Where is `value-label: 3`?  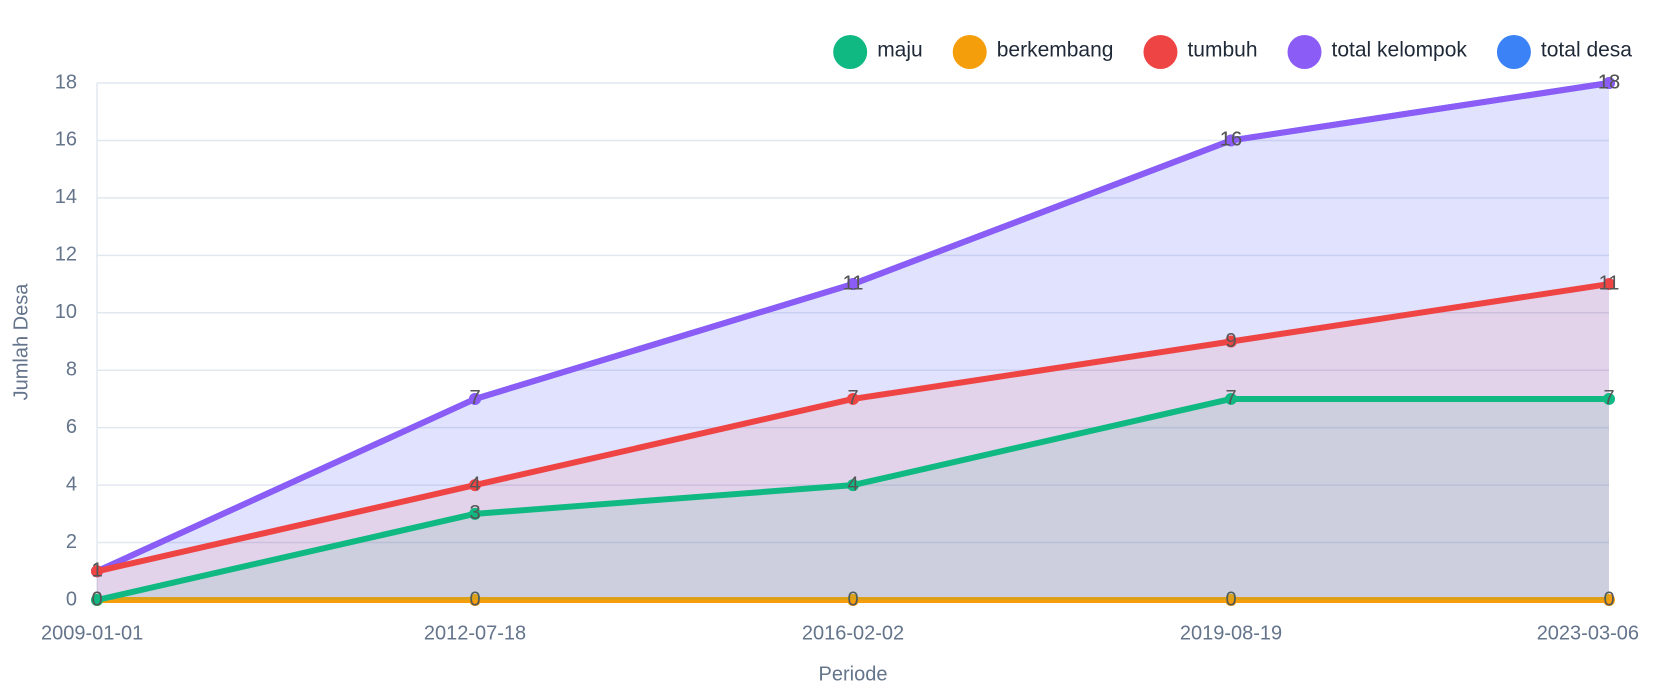
value-label: 3 is located at coordinates (474, 513).